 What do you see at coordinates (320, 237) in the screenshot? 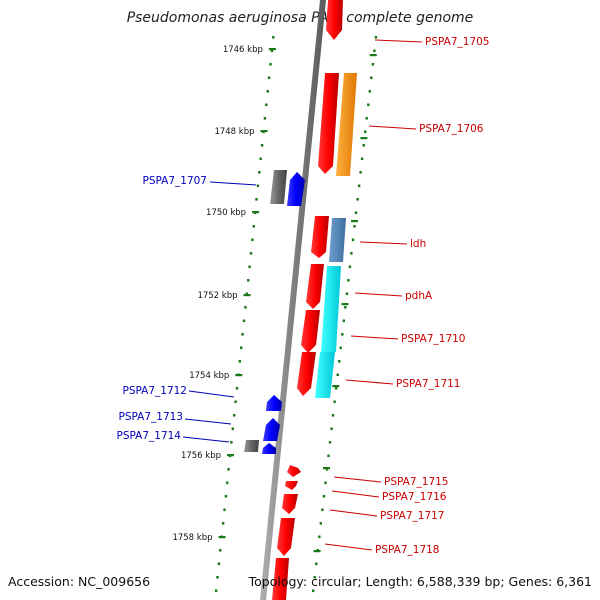
I see `gene-arrow-ldh` at bounding box center [320, 237].